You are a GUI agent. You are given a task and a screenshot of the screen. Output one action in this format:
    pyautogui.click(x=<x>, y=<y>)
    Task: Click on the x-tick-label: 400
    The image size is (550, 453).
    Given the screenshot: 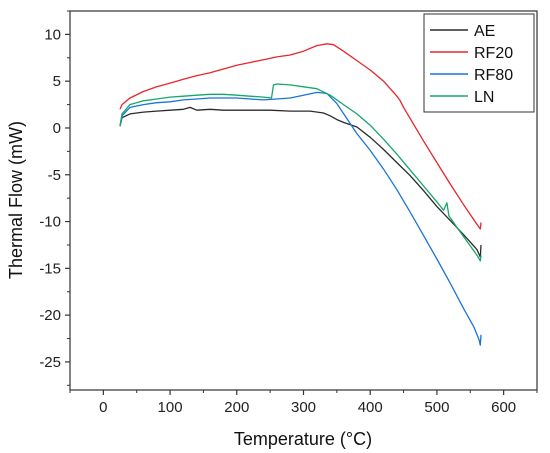 What is the action you would take?
    pyautogui.click(x=370, y=407)
    